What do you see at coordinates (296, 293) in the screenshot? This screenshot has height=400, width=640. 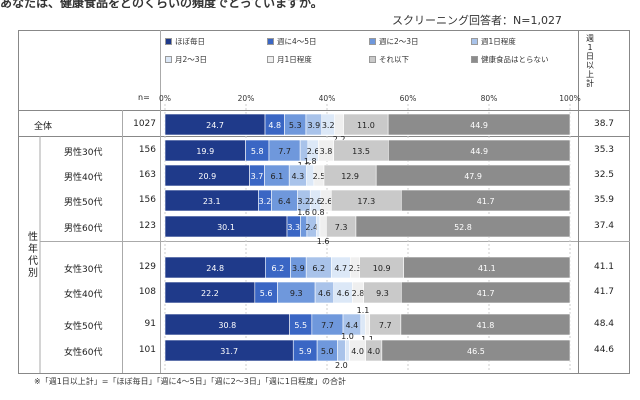 I see `data-label: 9.3` at bounding box center [296, 293].